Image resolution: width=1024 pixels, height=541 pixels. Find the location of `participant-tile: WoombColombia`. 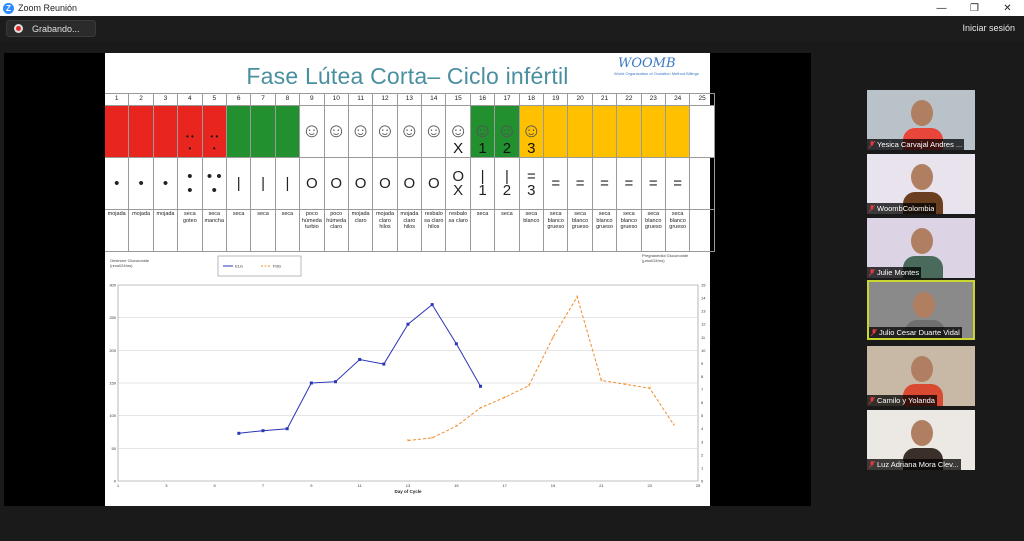

participant-tile: WoombColombia is located at coordinates (921, 184).